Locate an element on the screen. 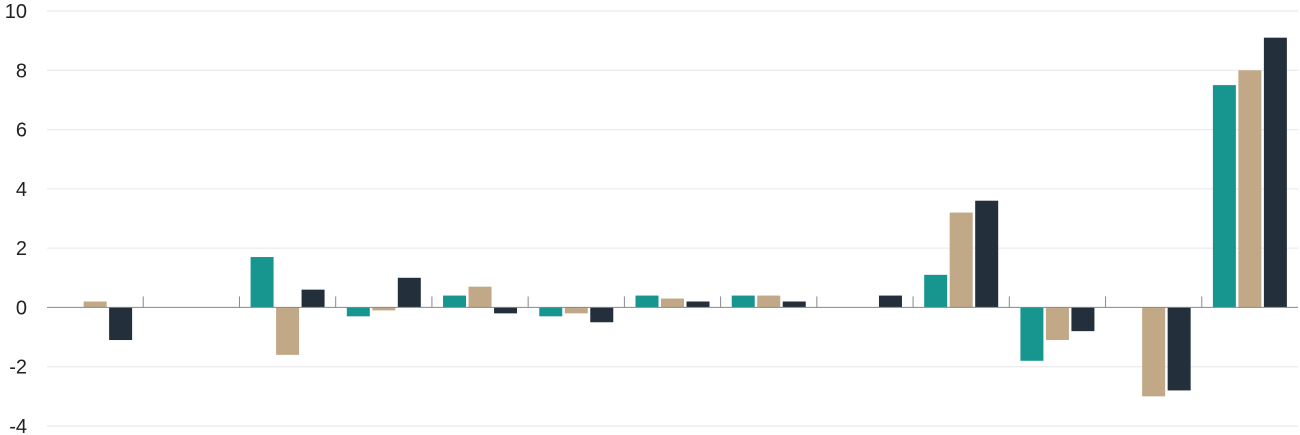 This screenshot has width=1300, height=435. x-axis is located at coordinates (672, 302).